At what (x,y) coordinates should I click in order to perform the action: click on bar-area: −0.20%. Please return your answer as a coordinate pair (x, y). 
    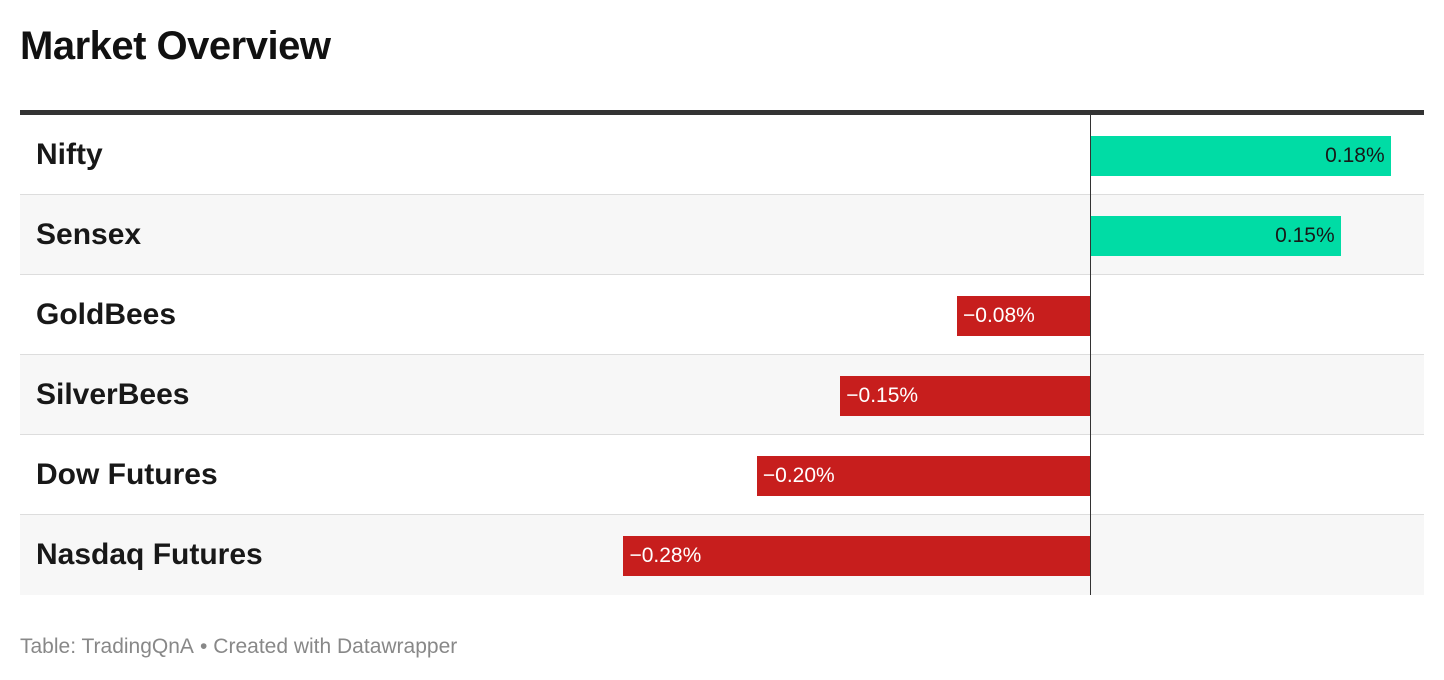
    Looking at the image, I should click on (907, 475).